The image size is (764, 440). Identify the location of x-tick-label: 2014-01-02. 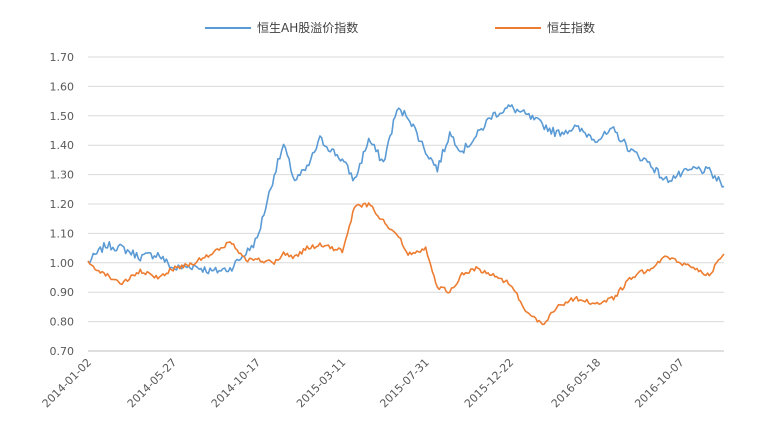
(67, 383).